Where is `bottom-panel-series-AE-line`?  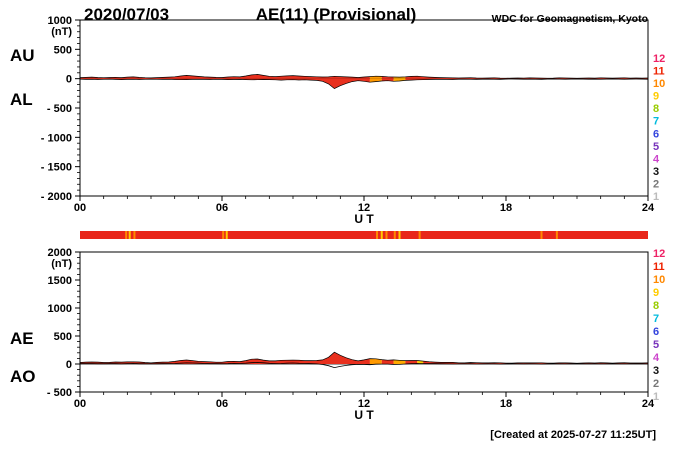
bottom-panel-series-AE-line is located at coordinates (364, 357).